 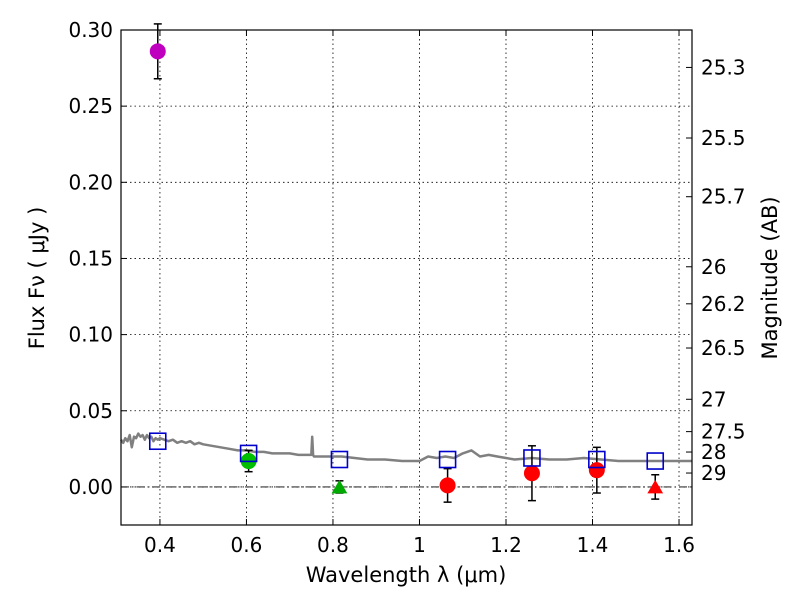 What do you see at coordinates (713, 267) in the screenshot?
I see `mag-tick-label: 26` at bounding box center [713, 267].